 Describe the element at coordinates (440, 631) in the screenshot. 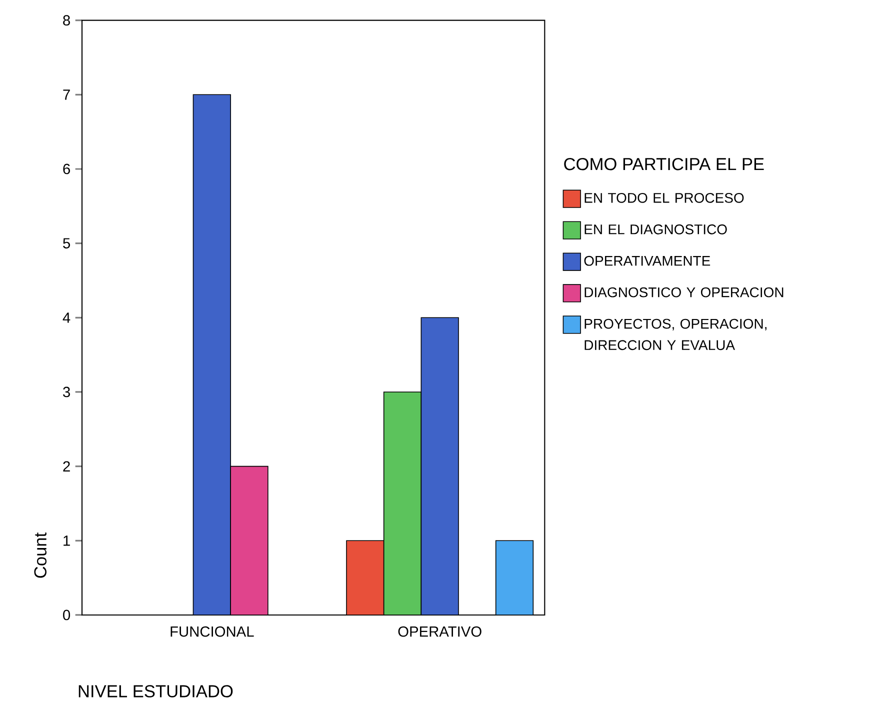

I see `x-tick-label: OPERATIVO` at that location.